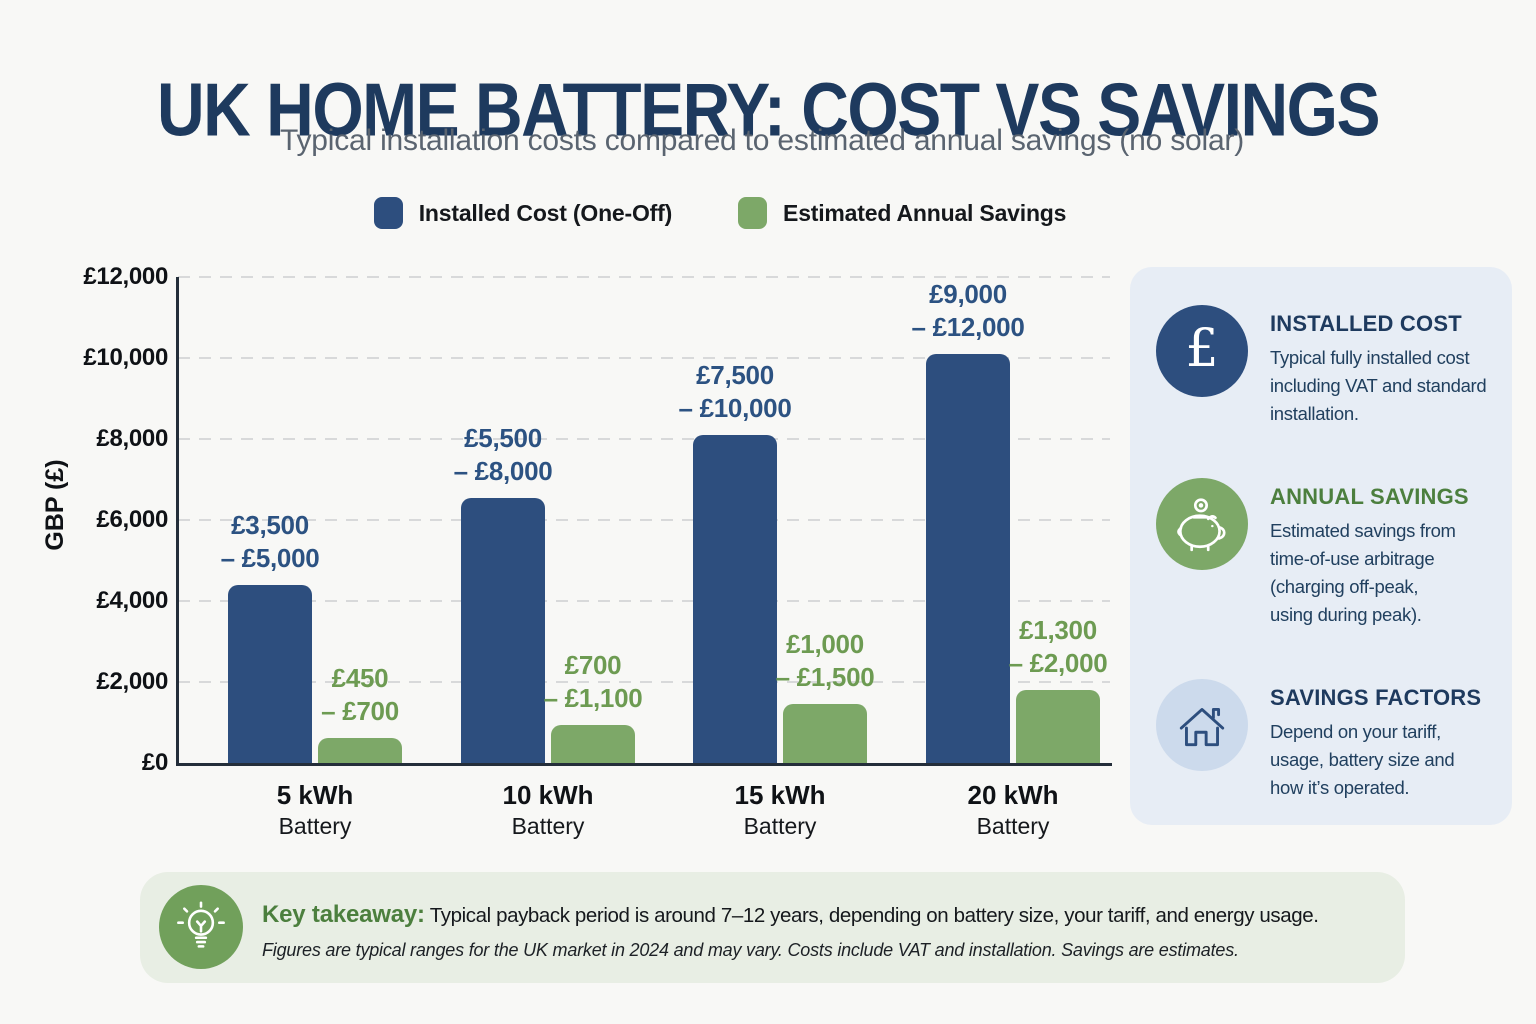 The height and width of the screenshot is (1024, 1536). Describe the element at coordinates (593, 744) in the screenshot. I see `savings-bar-10kwh` at that location.